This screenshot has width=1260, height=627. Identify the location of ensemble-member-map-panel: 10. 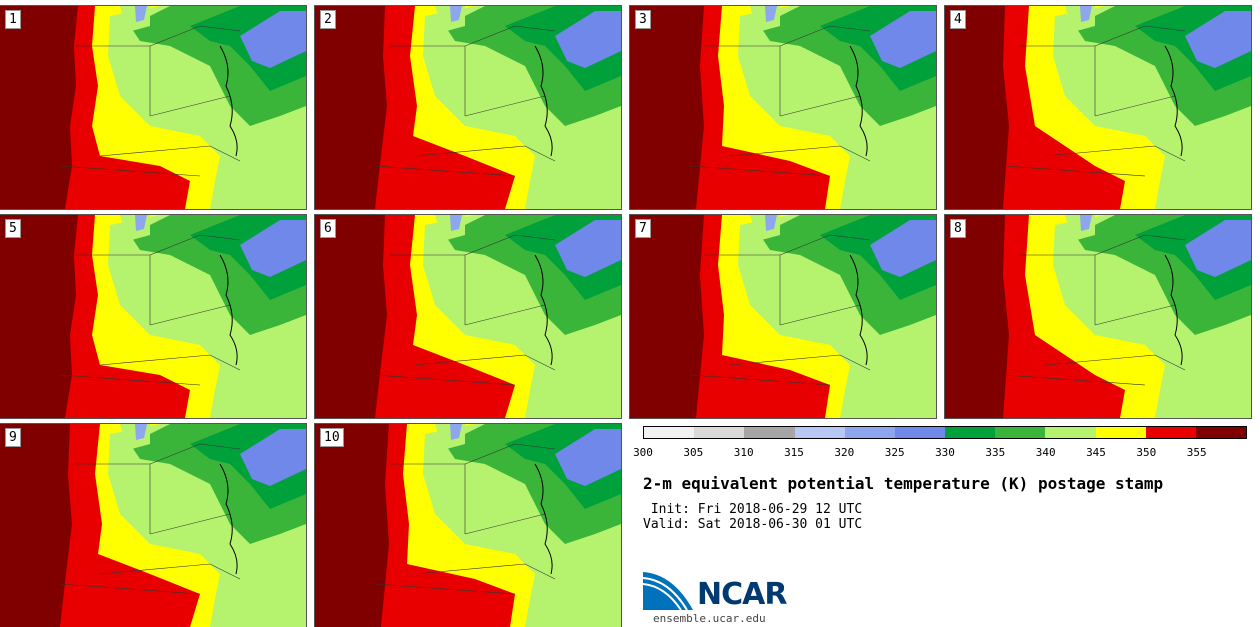
(468, 525).